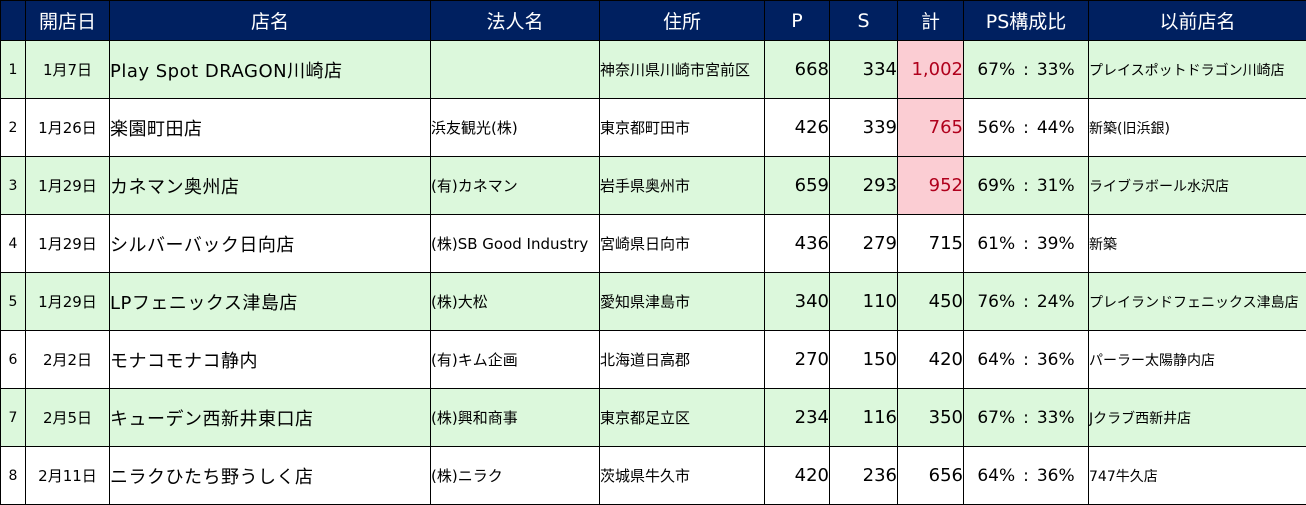 Image resolution: width=1306 pixels, height=505 pixels. I want to click on s-count-cell: 293, so click(863, 185).